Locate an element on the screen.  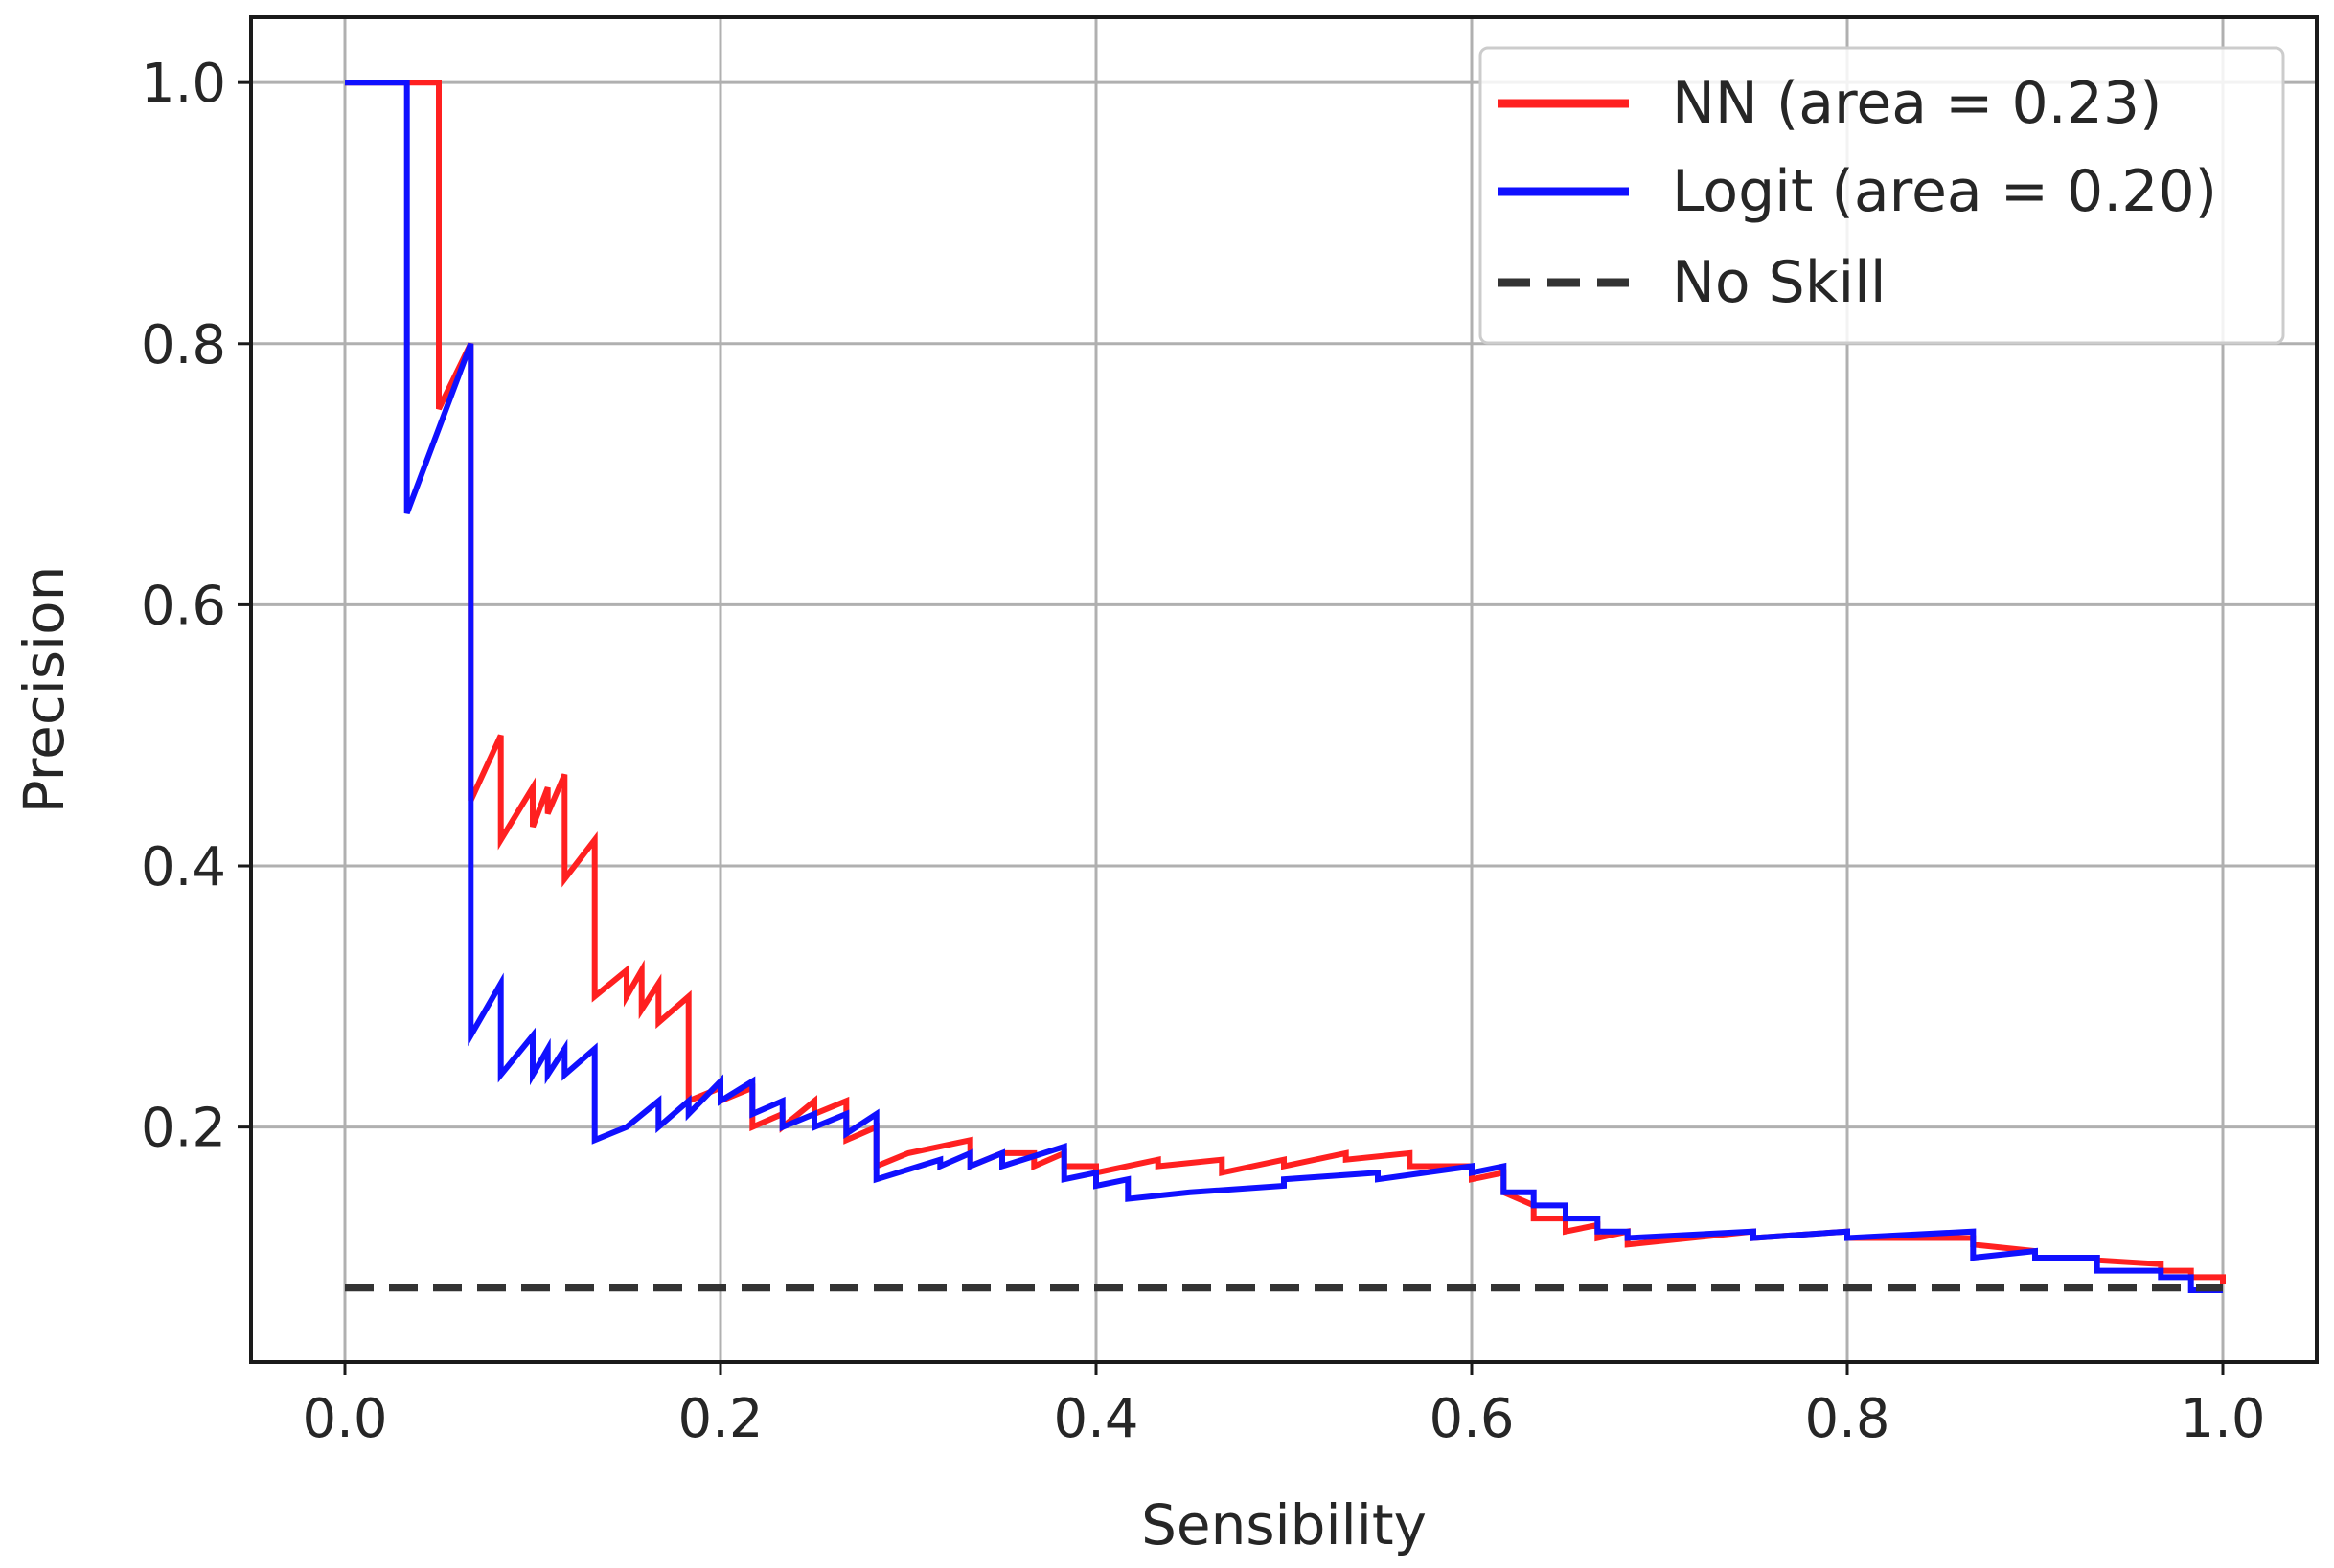
x-tick-label: 0.8 is located at coordinates (1847, 1419).